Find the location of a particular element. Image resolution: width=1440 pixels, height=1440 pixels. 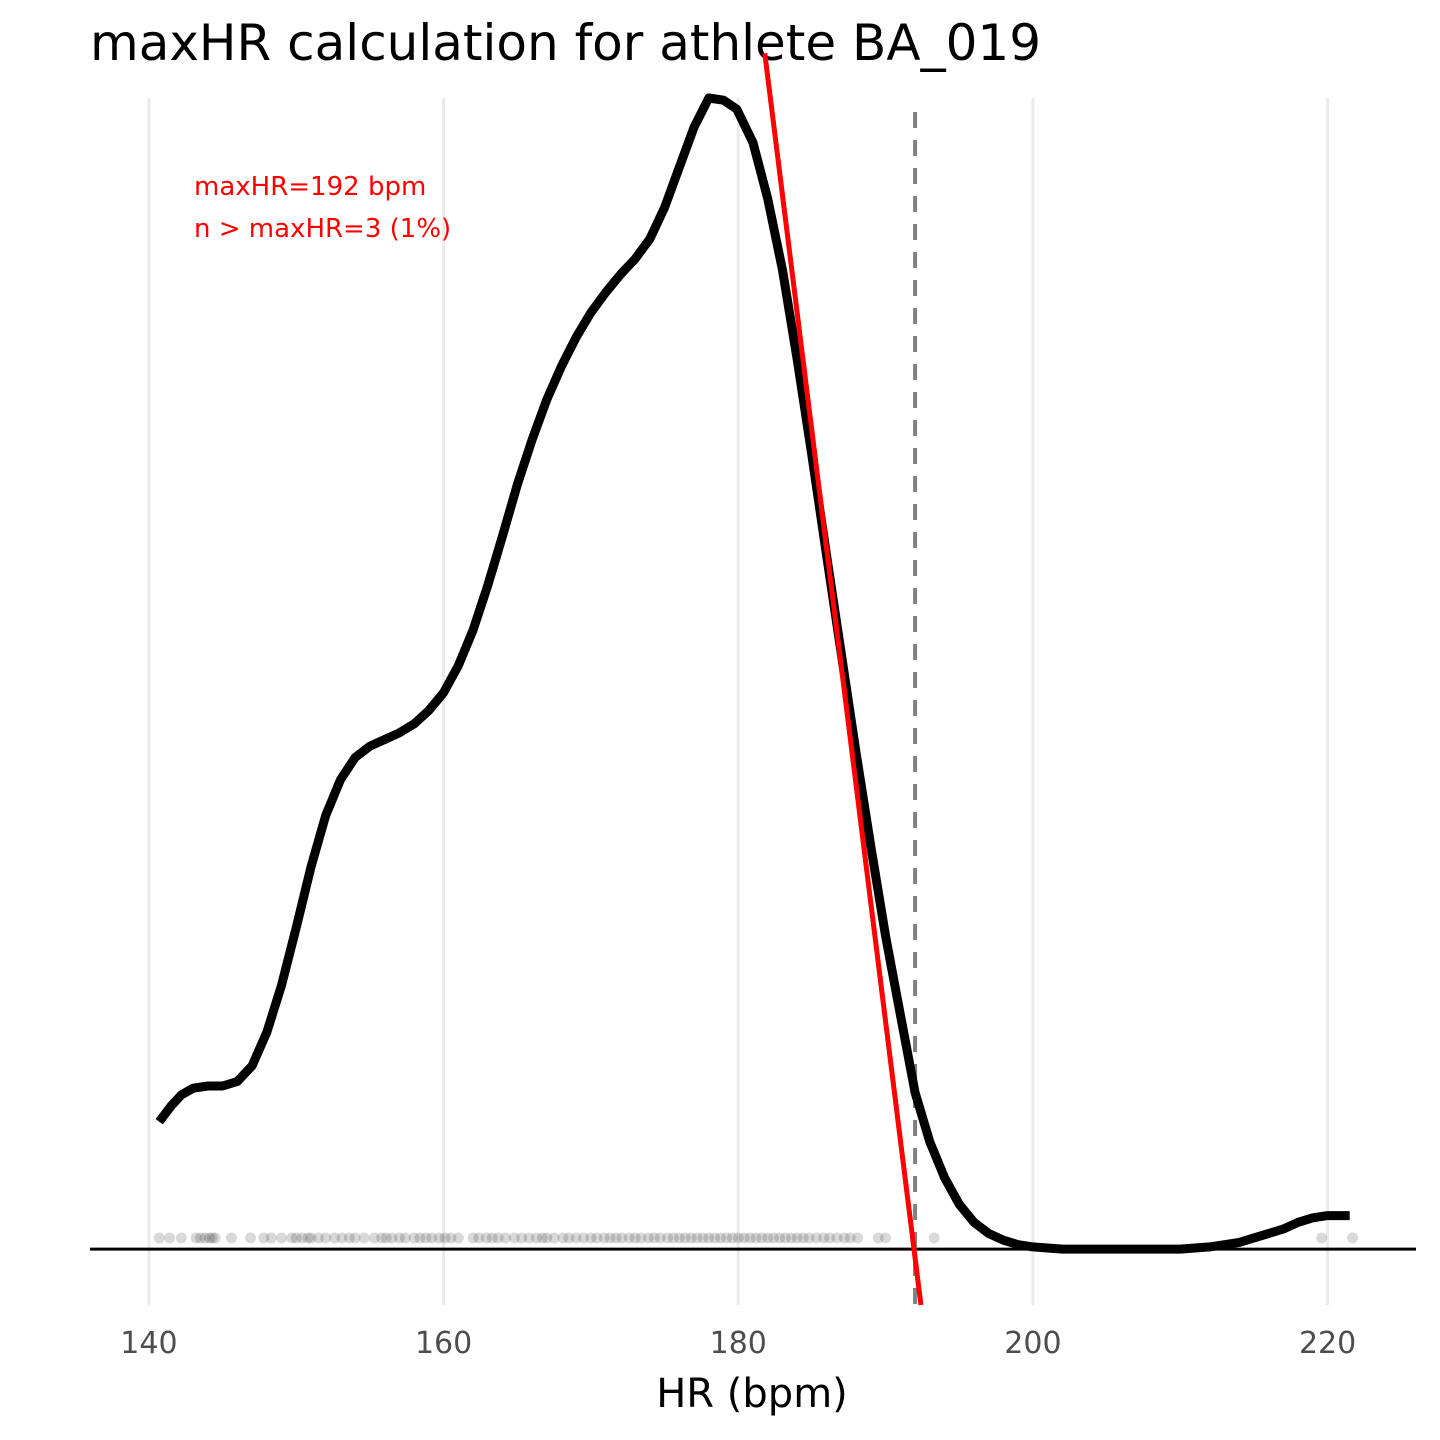

rug-points is located at coordinates (756, 1238).